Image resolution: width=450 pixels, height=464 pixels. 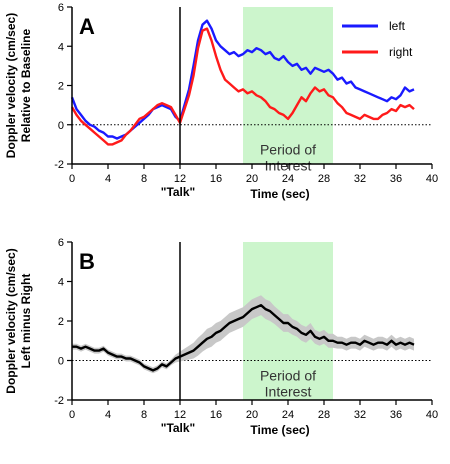 What do you see at coordinates (401, 52) in the screenshot?
I see `legend-label-right: right` at bounding box center [401, 52].